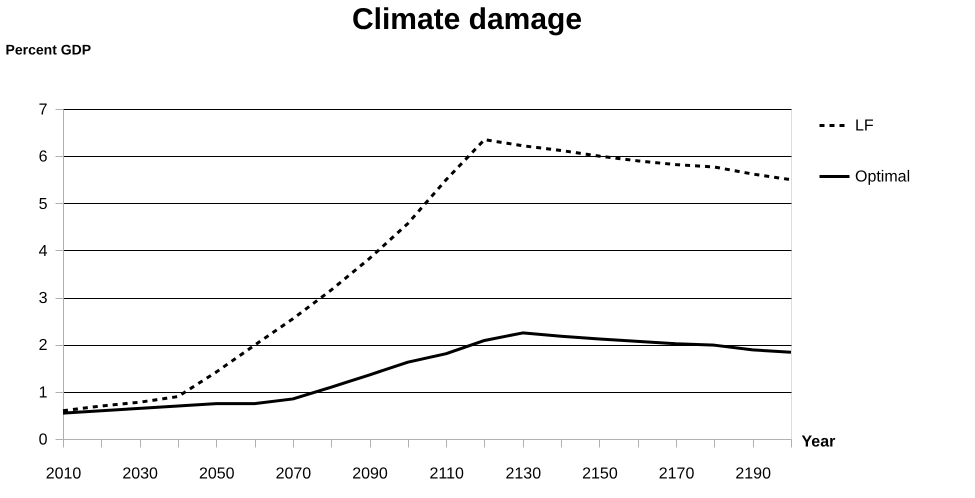  What do you see at coordinates (43, 393) in the screenshot?
I see `y-tick-label: 1` at bounding box center [43, 393].